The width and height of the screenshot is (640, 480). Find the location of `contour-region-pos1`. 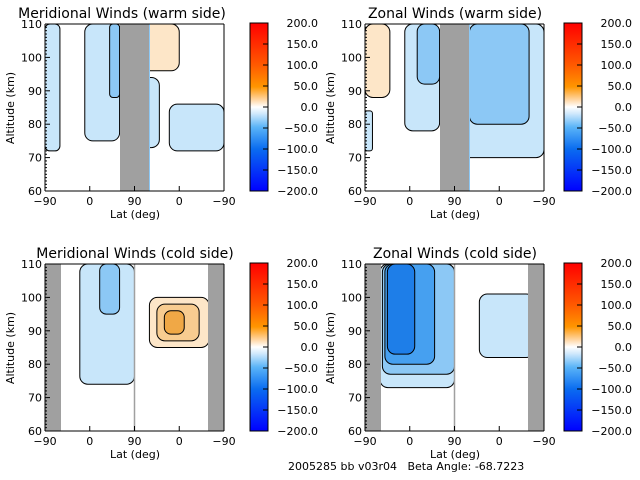

contour-region-pos1 is located at coordinates (377, 60).